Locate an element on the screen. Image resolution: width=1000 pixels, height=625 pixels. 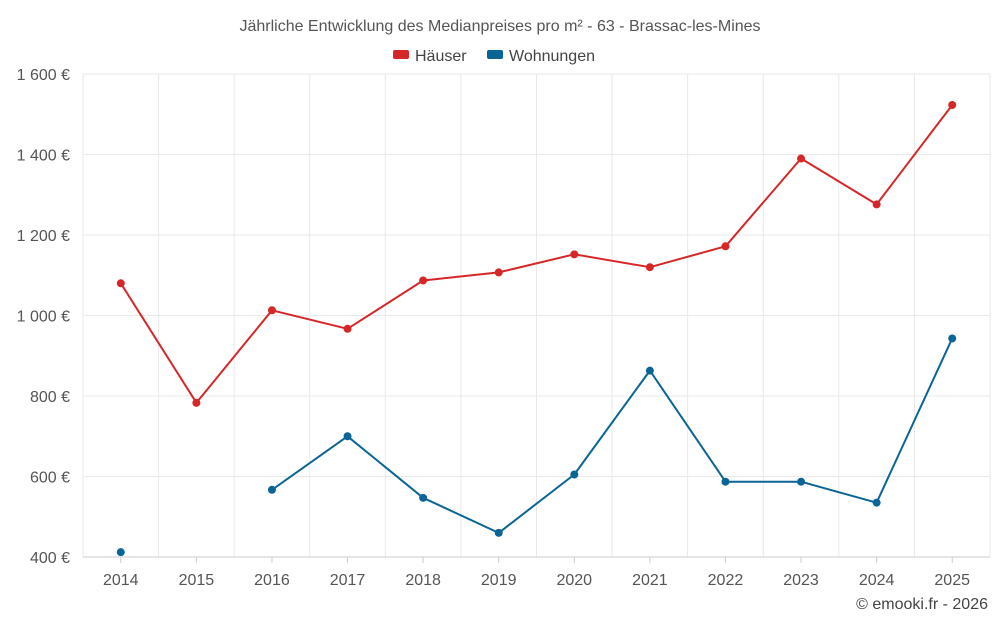
x-tick-label: 2020 is located at coordinates (574, 580).